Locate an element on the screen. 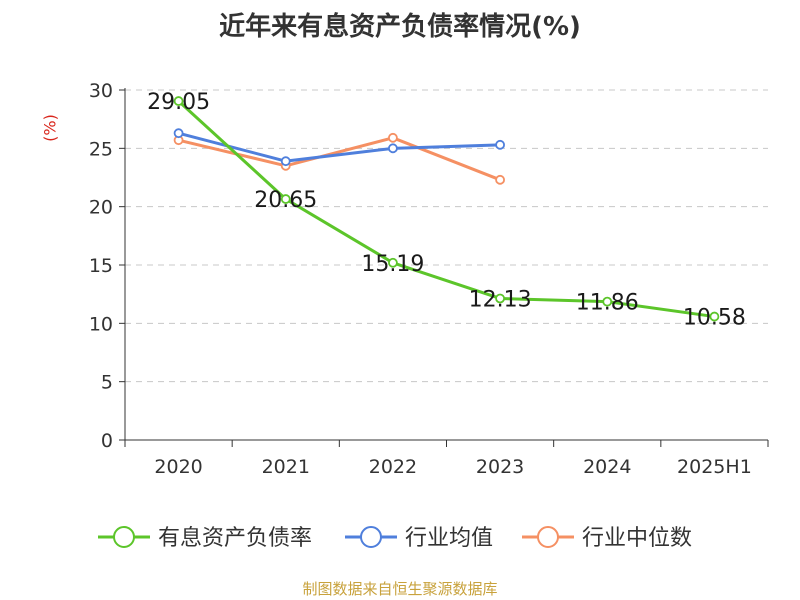  data-label: 10.58 is located at coordinates (714, 318).